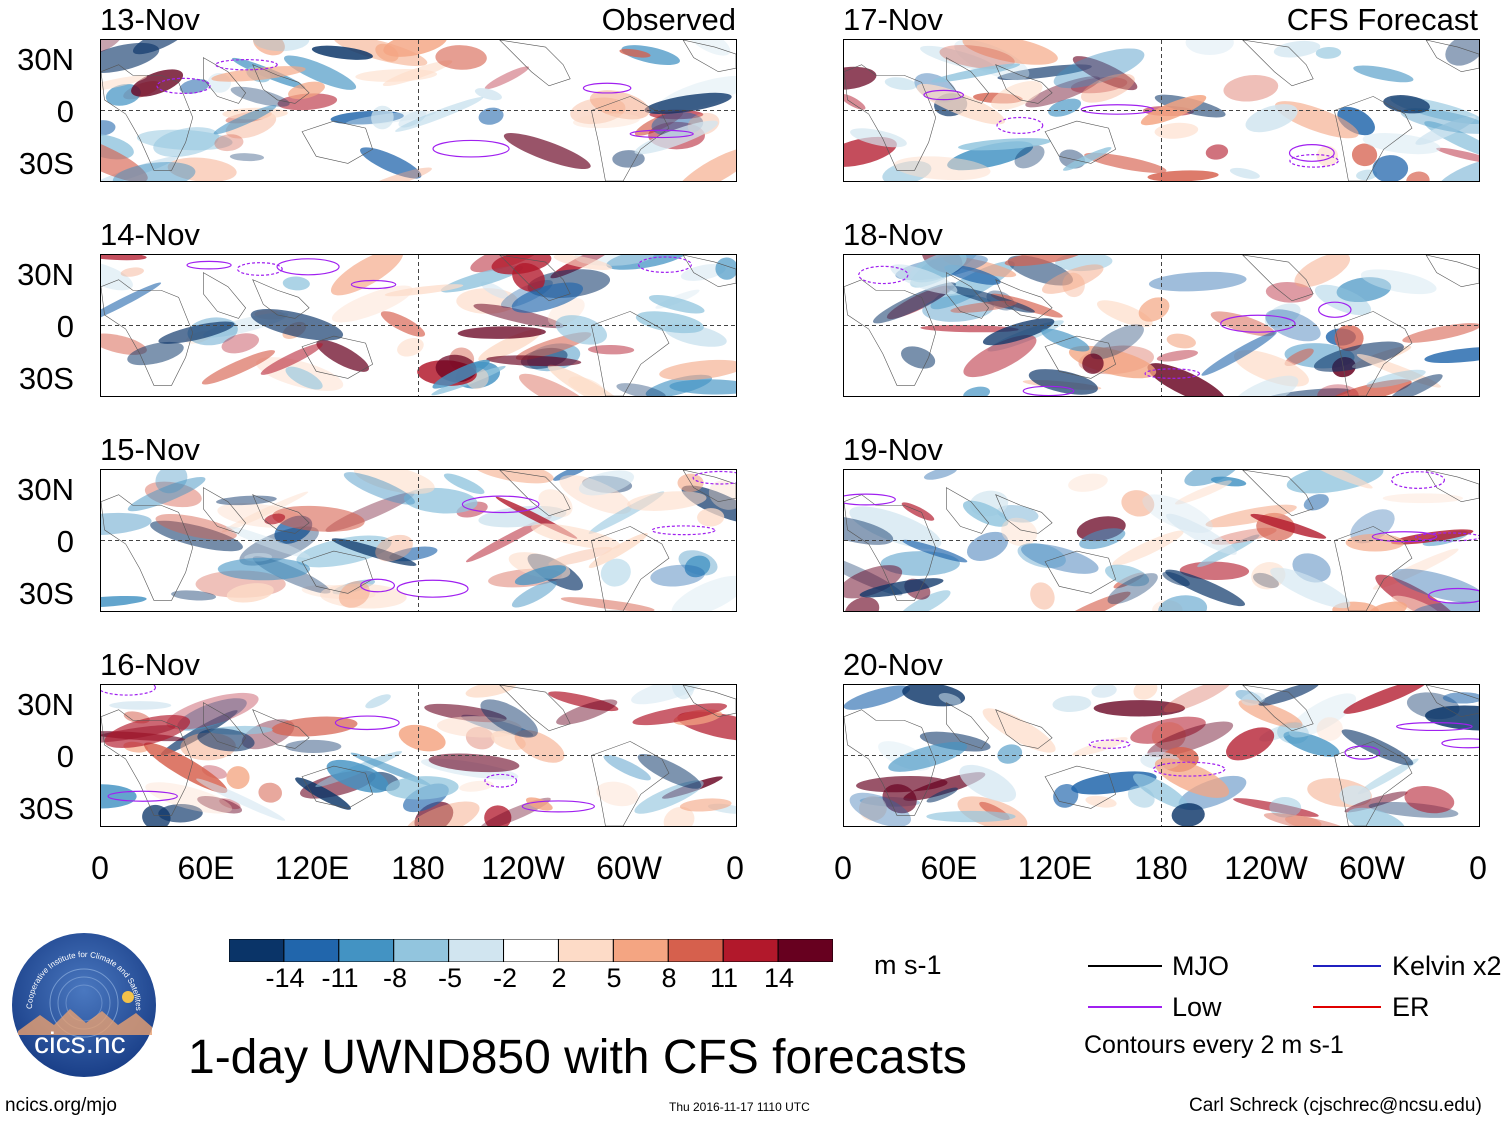  I want to click on lat-label-30n: 30N, so click(45, 274).